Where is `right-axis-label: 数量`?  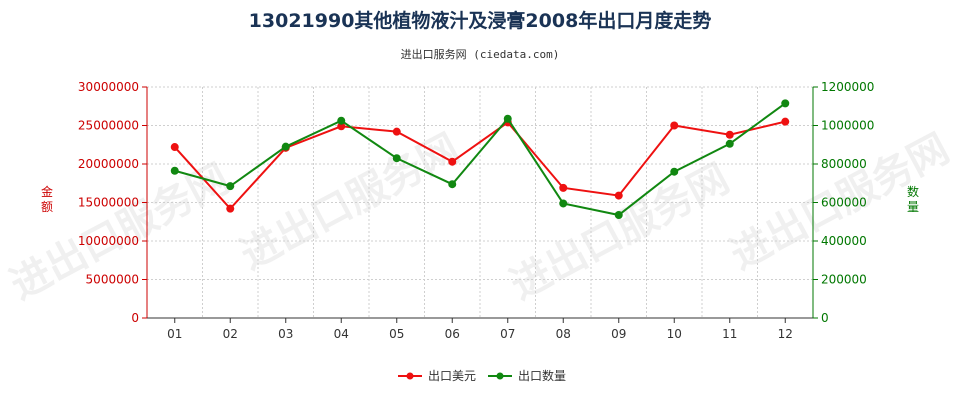 right-axis-label: 数量 is located at coordinates (913, 199).